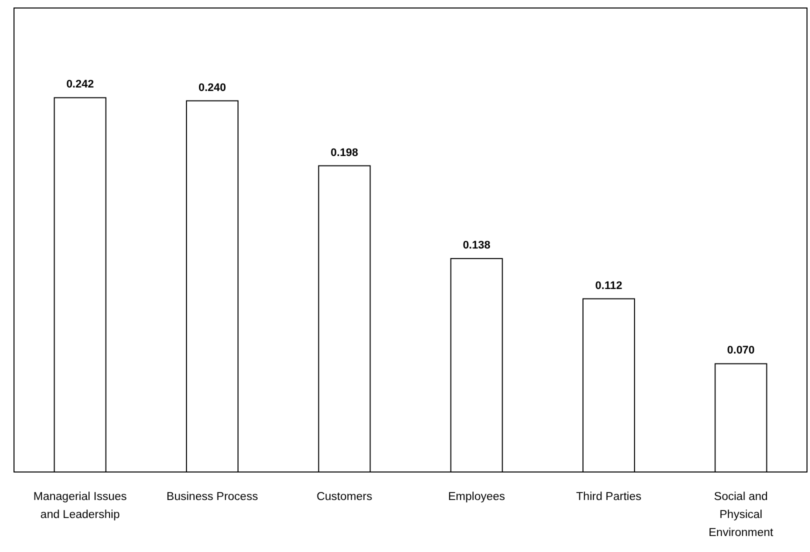 The image size is (810, 552). What do you see at coordinates (608, 286) in the screenshot?
I see `data-label: 0.112` at bounding box center [608, 286].